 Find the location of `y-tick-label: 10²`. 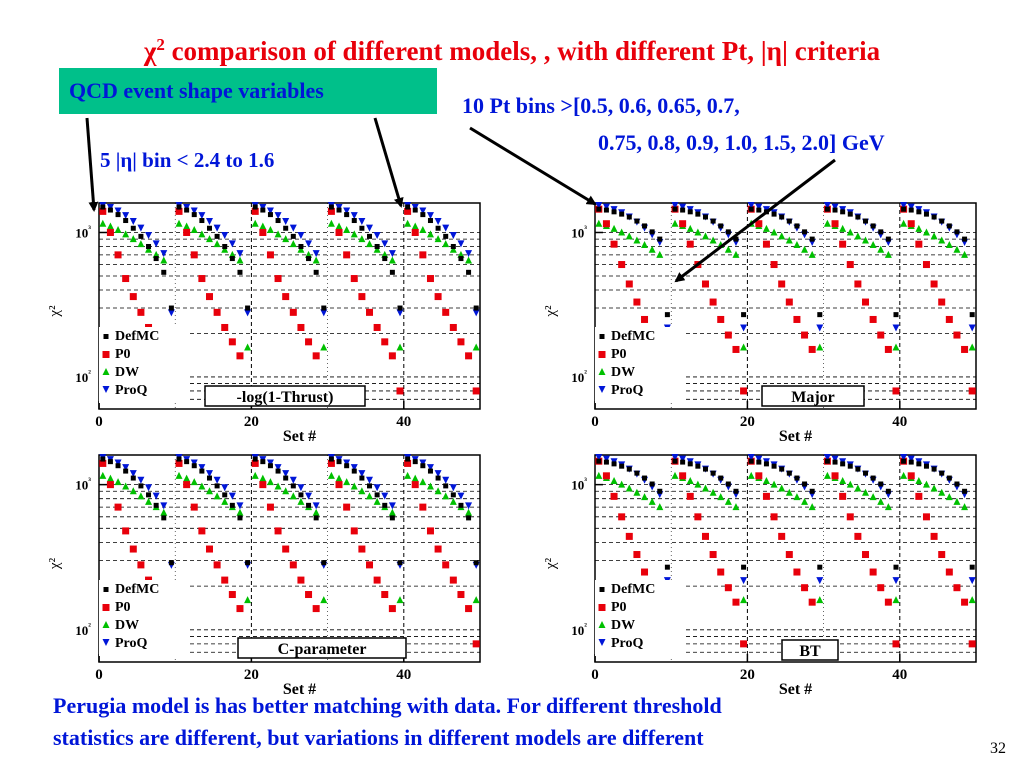

y-tick-label: 10² is located at coordinates (83, 376).